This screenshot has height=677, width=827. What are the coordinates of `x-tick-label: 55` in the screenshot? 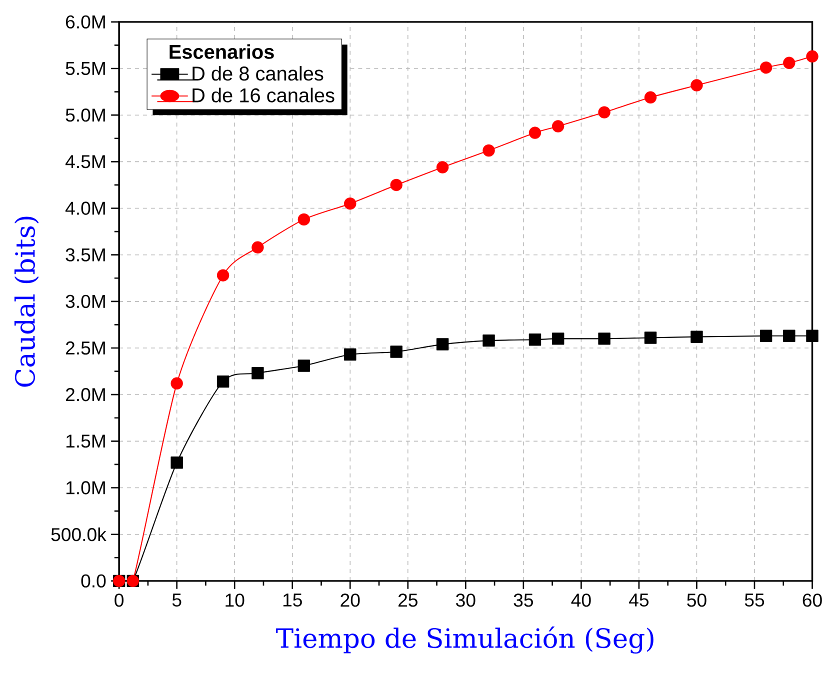 It's located at (754, 600).